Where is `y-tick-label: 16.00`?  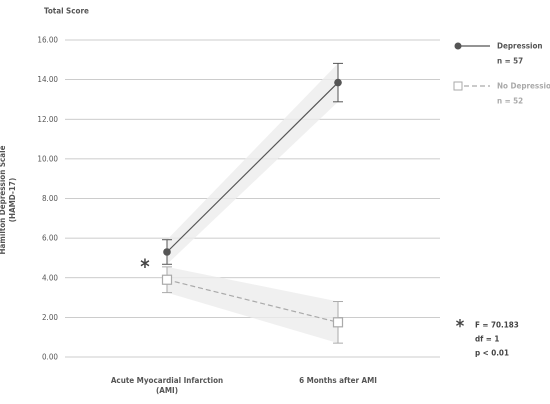 y-tick-label: 16.00 is located at coordinates (47, 40).